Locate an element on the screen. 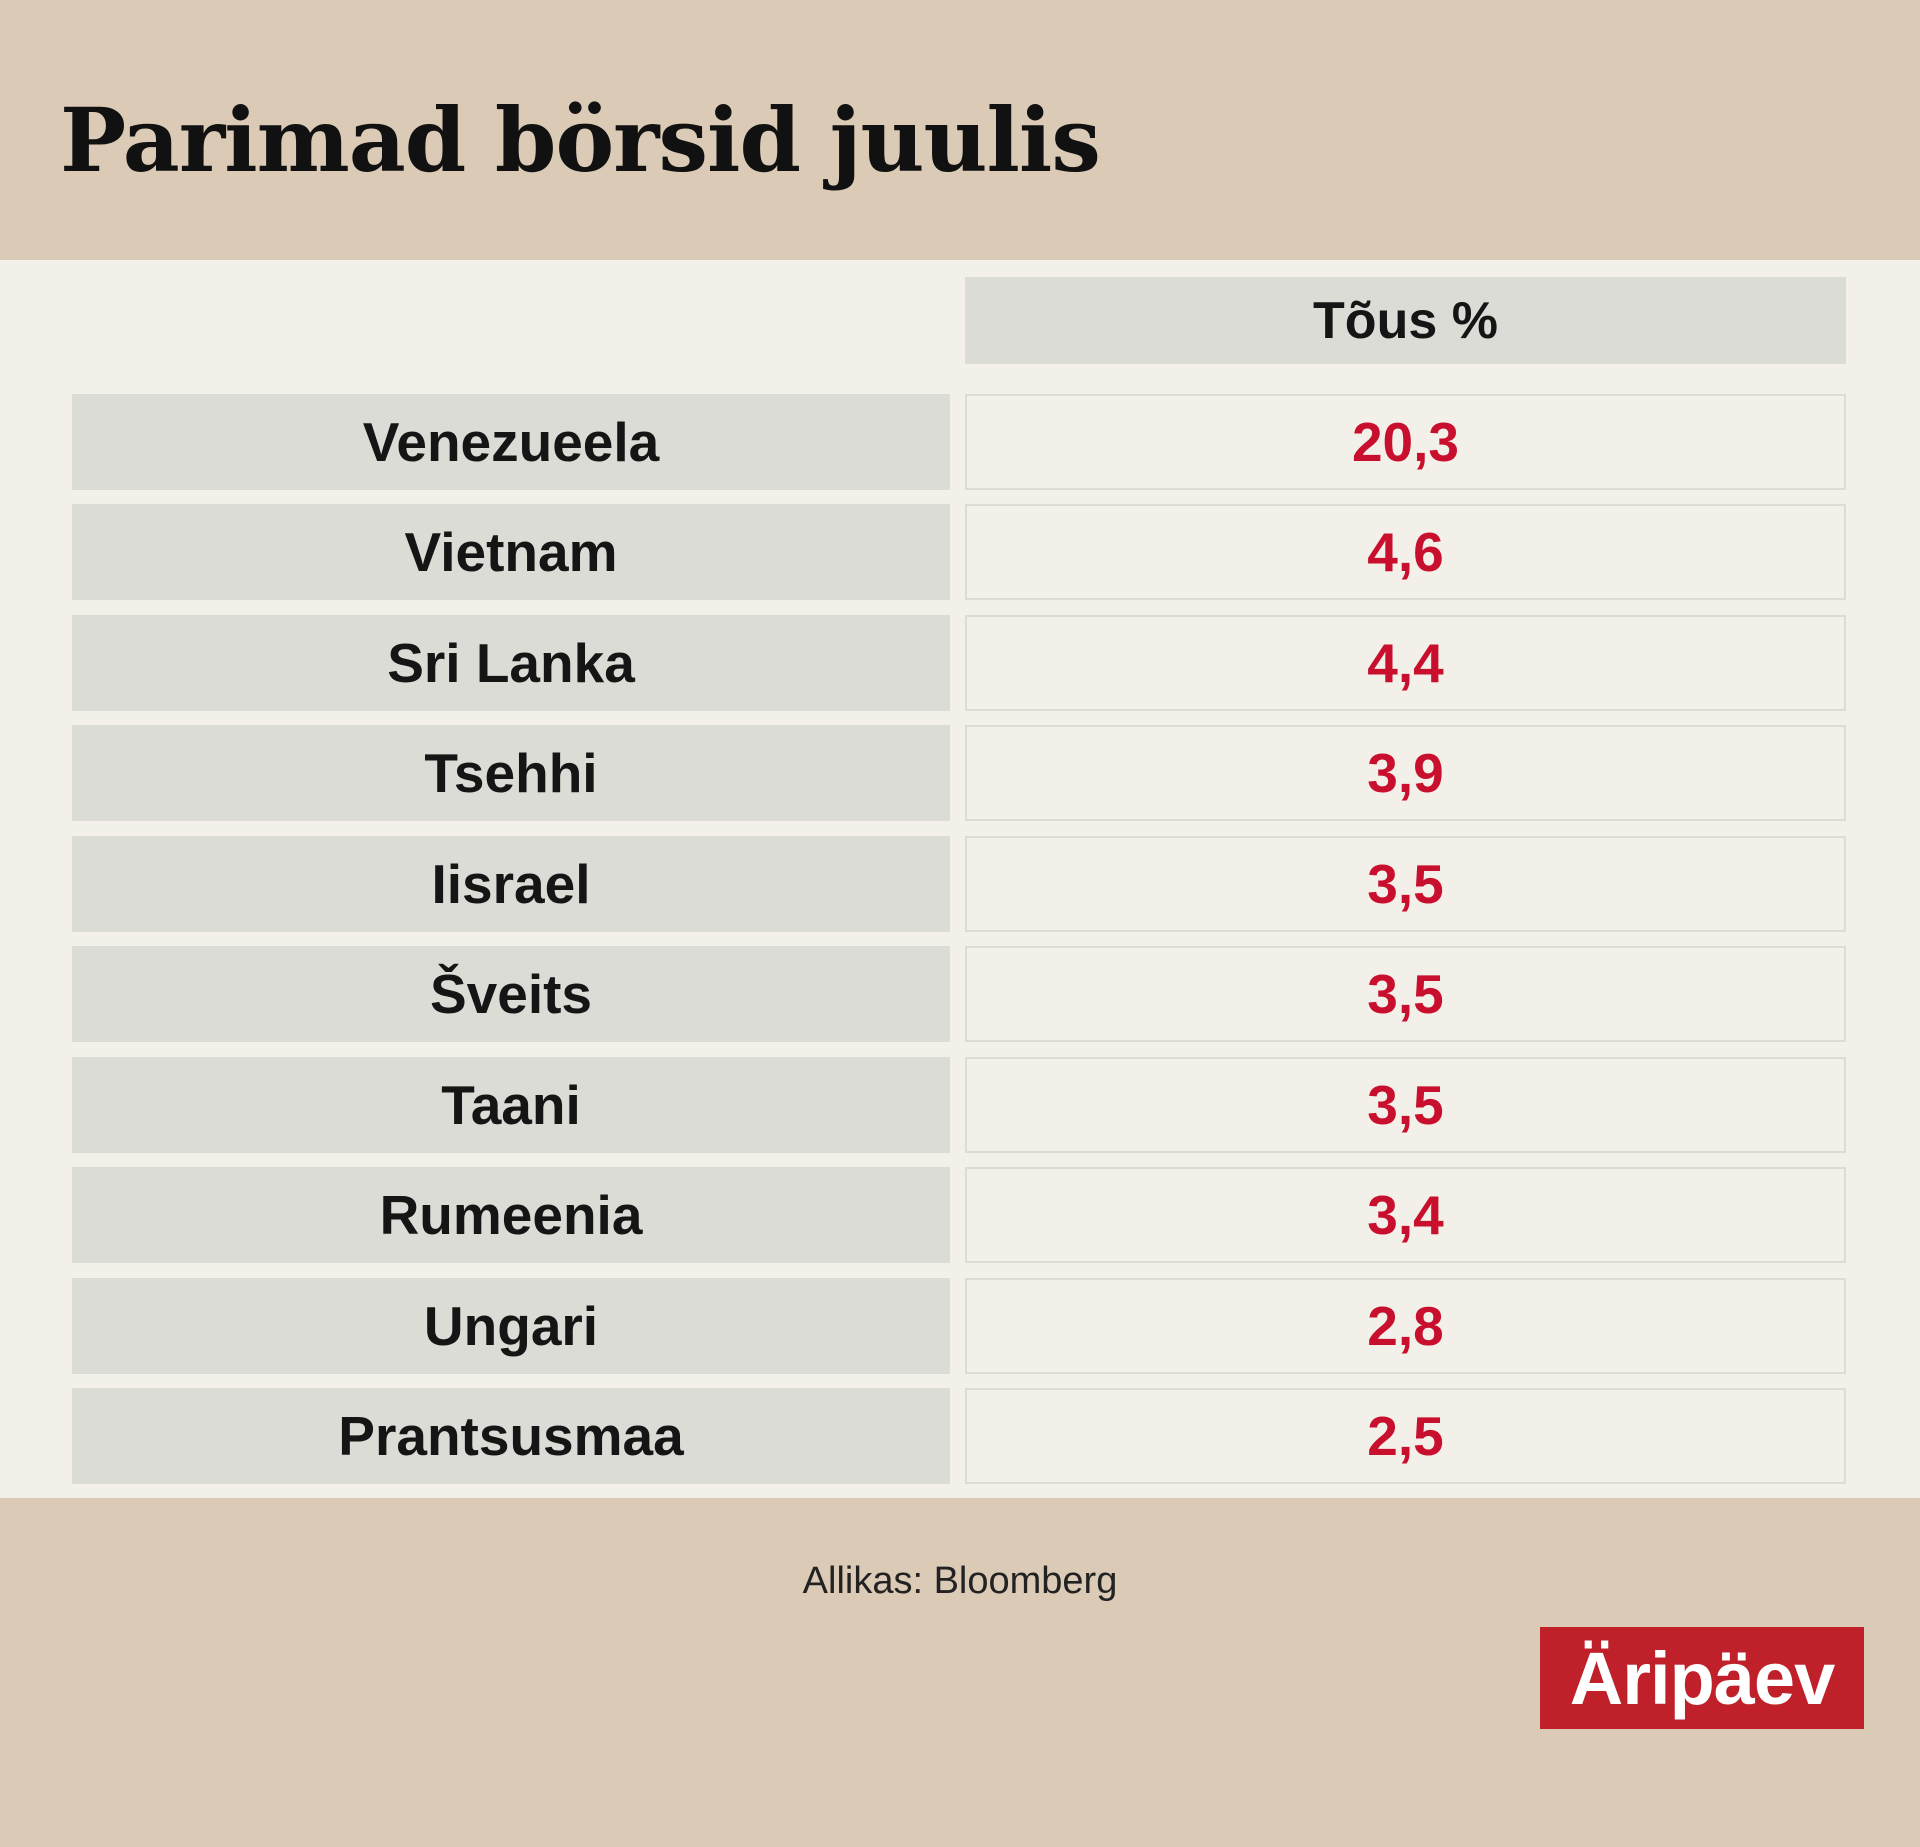  table-row: Ungari 2,8 is located at coordinates (959, 1326).